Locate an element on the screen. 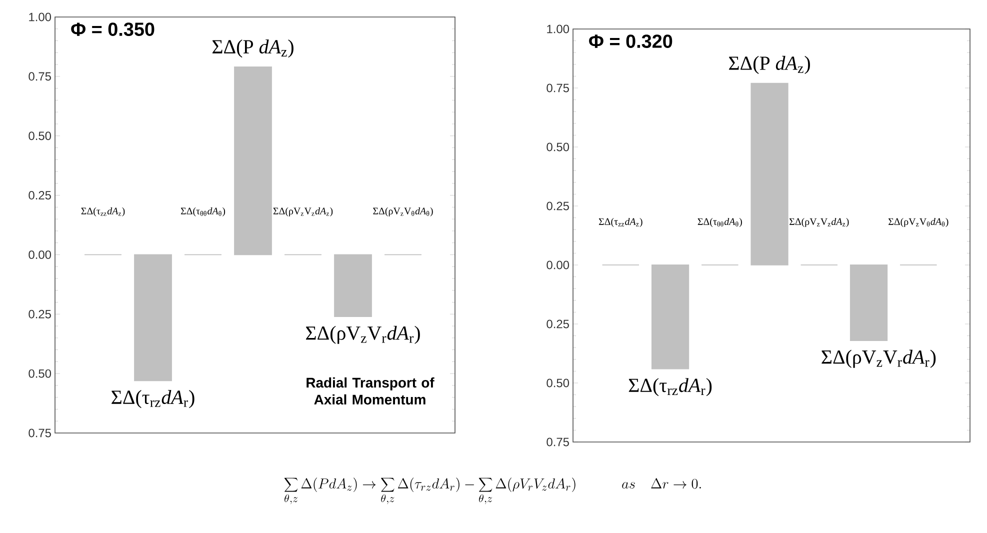  chart-title: Φ = 0.320 is located at coordinates (630, 41).